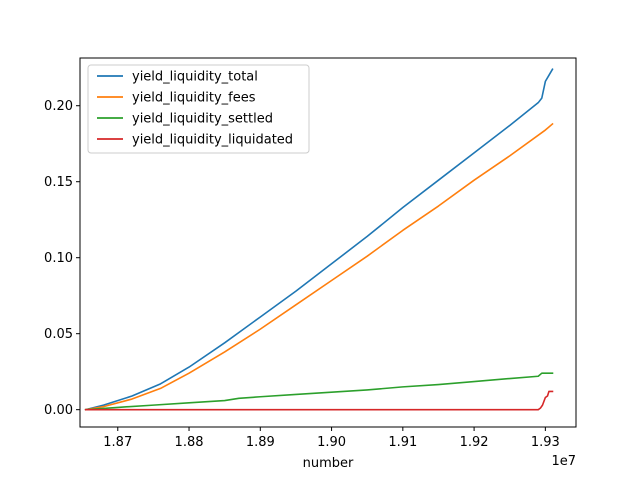 The height and width of the screenshot is (480, 640). Describe the element at coordinates (328, 463) in the screenshot. I see `x-axis-label: number` at that location.